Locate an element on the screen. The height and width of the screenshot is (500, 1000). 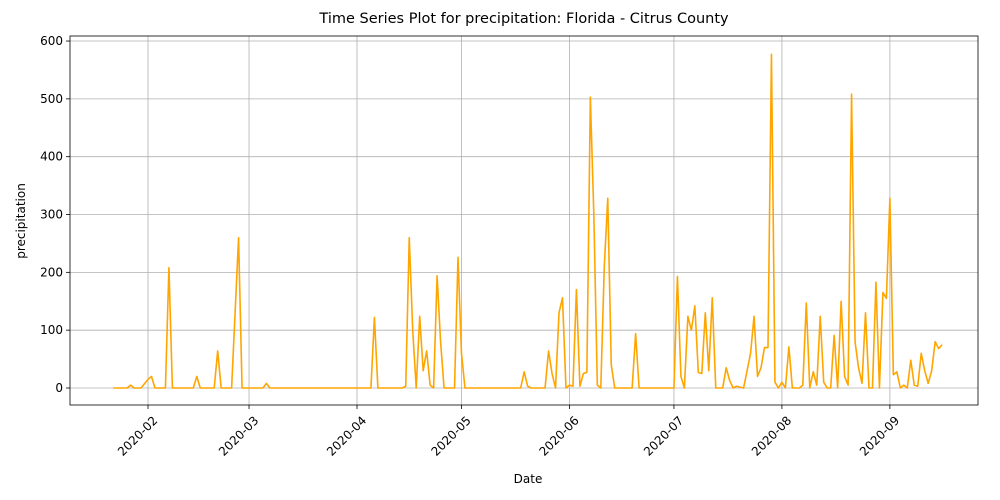
y-axis-label: precipitation is located at coordinates (21, 221).